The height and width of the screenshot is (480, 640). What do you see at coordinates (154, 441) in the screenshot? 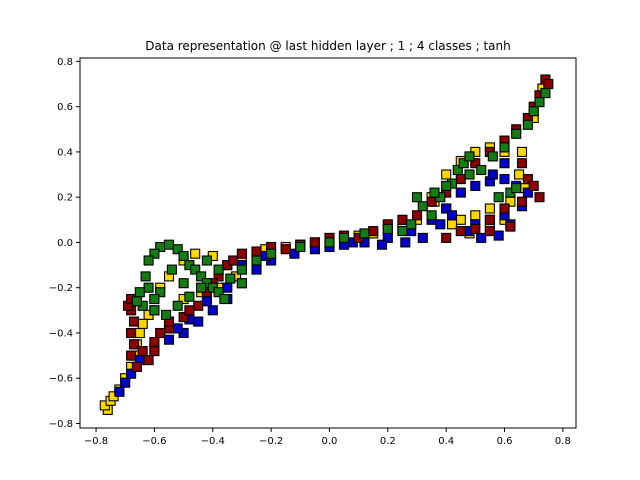
I see `x-tick-label: −0.6` at bounding box center [154, 441].